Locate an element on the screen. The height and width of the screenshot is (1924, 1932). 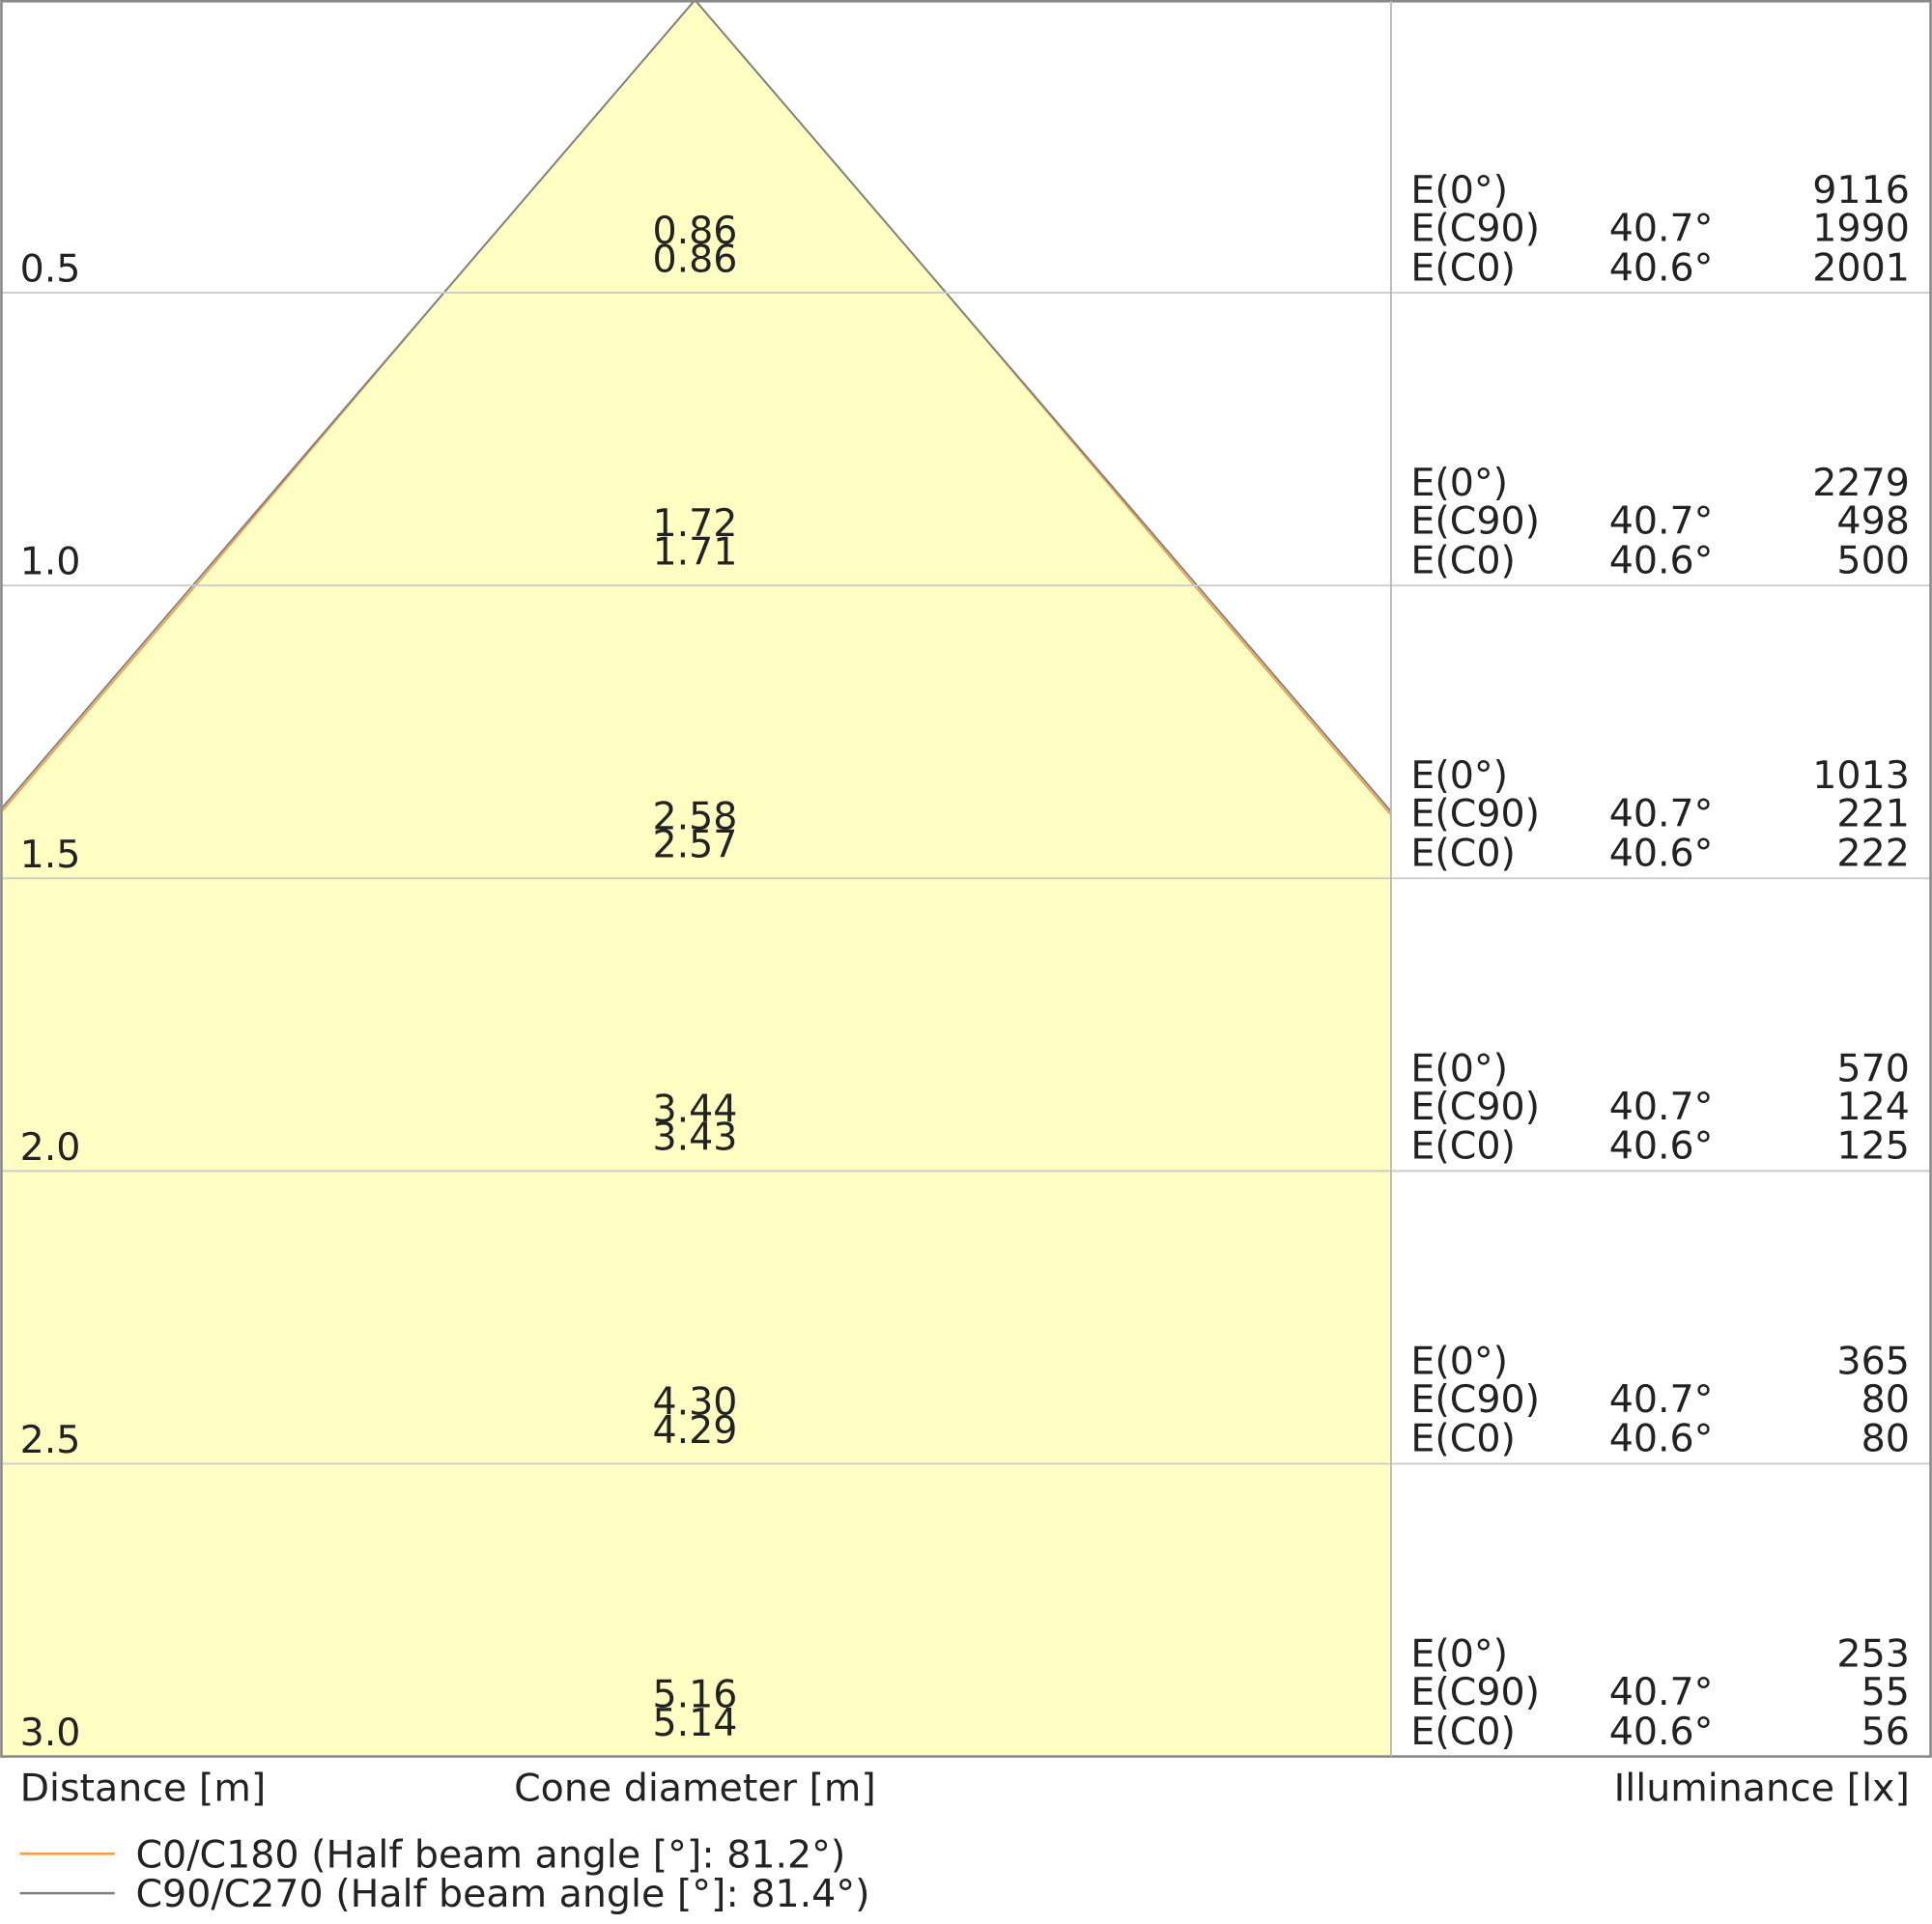
distance-label: Distance [m] is located at coordinates (143, 1788).